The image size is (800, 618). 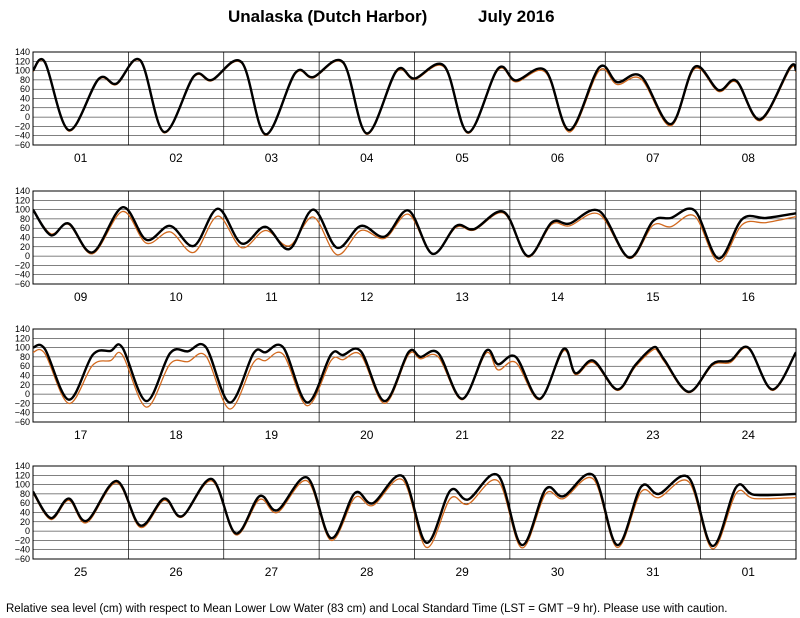 What do you see at coordinates (653, 158) in the screenshot?
I see `day-label: 07` at bounding box center [653, 158].